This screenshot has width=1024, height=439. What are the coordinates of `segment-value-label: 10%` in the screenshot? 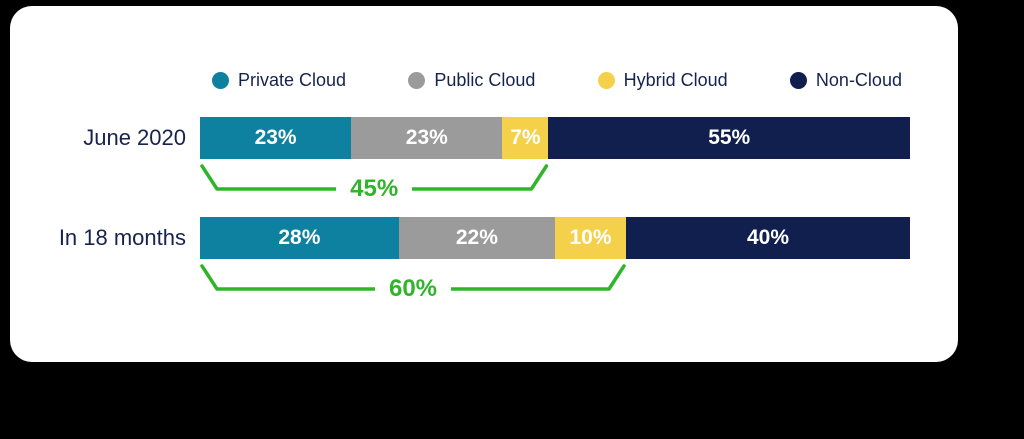 It's located at (590, 237).